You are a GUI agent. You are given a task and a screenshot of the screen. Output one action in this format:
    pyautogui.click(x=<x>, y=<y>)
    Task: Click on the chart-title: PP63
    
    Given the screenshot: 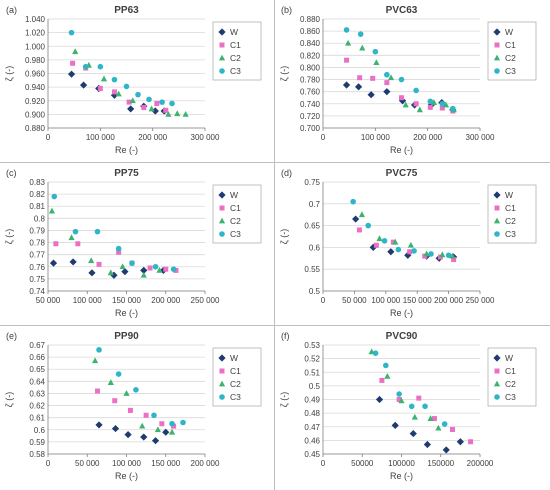 What is the action you would take?
    pyautogui.click(x=126, y=10)
    